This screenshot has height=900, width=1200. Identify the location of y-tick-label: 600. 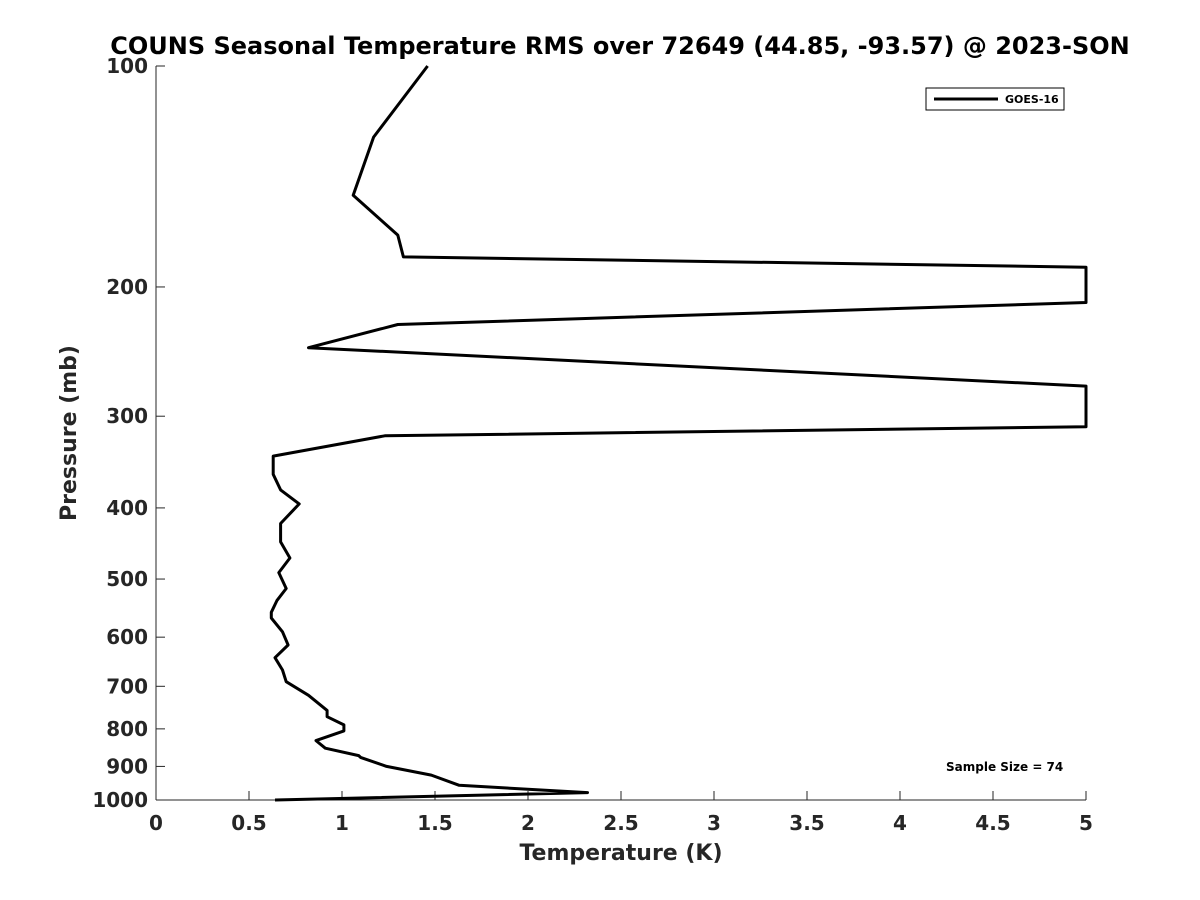
(127, 637).